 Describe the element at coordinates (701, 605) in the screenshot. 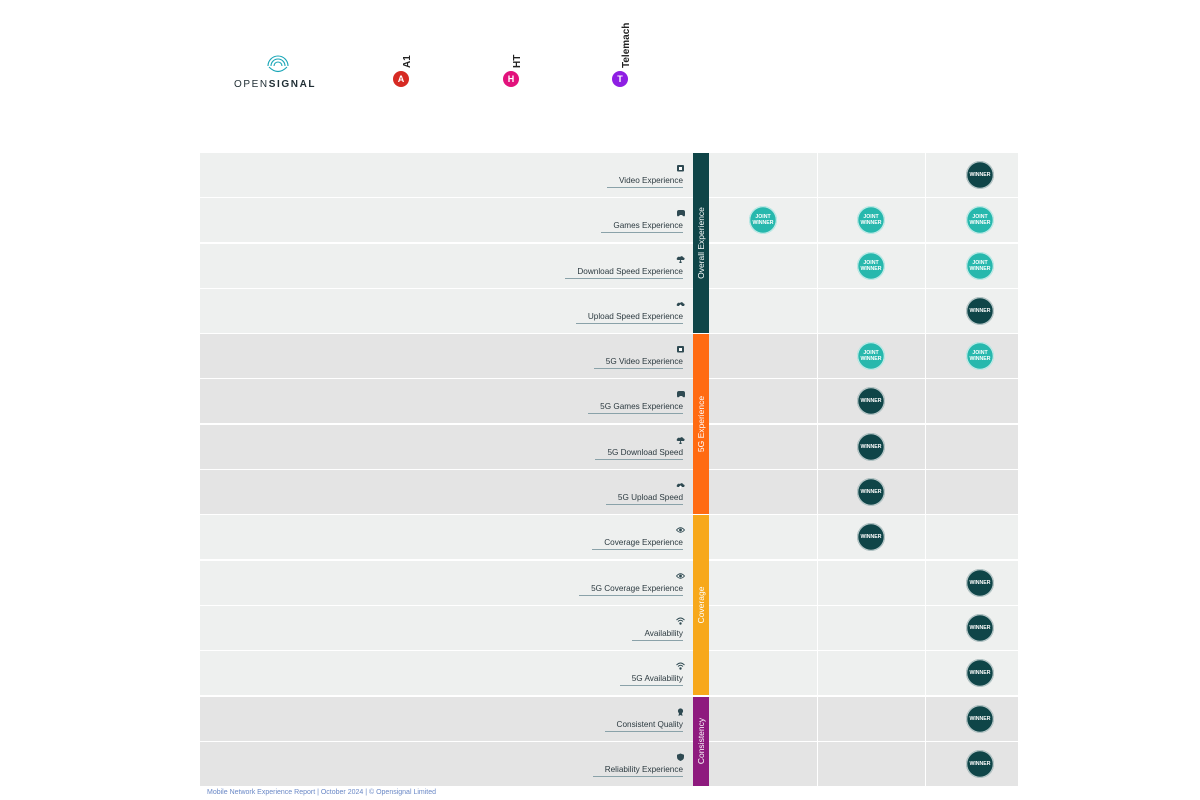

I see `category-bar: Coverage` at that location.